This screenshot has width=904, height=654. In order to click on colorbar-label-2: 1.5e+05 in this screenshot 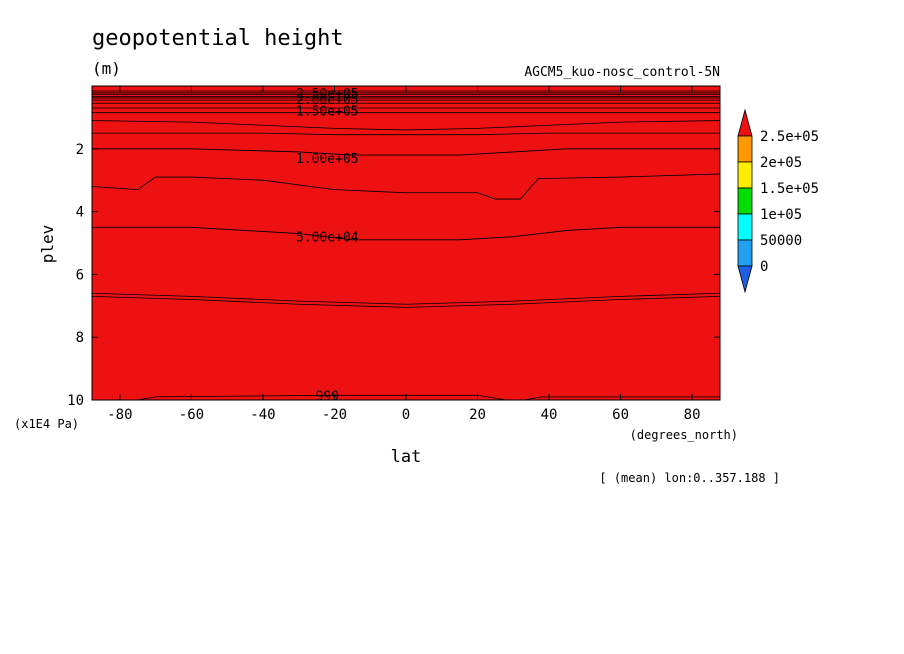, I will do `click(789, 189)`.